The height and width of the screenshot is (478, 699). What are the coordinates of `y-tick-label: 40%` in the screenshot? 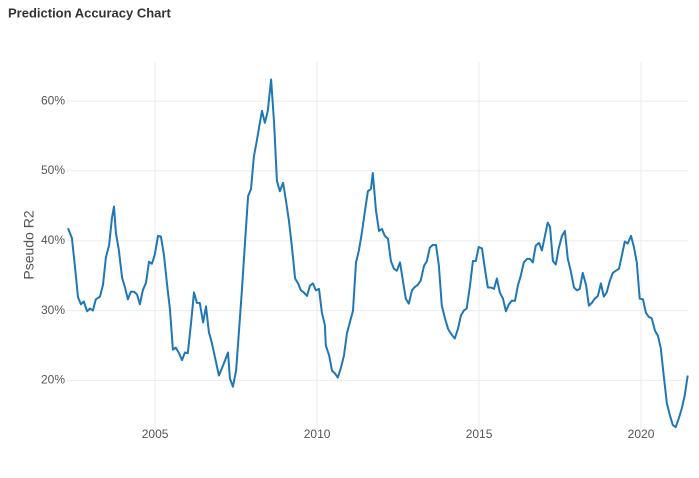 It's located at (53, 240).